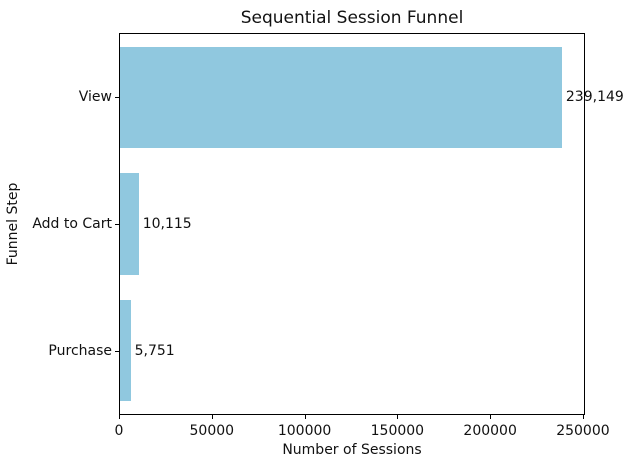 This screenshot has width=629, height=470. I want to click on bar-value-label: 10,115, so click(167, 223).